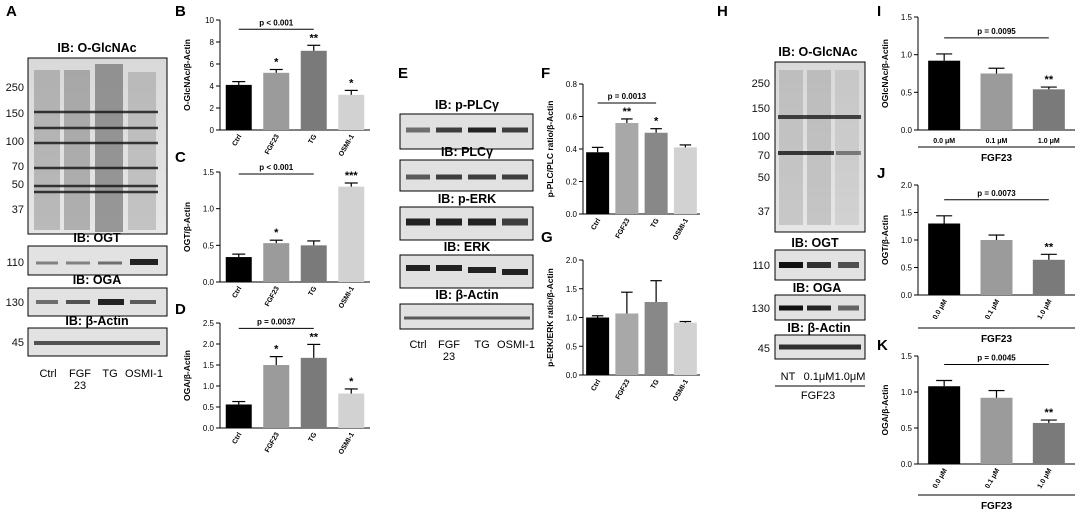 The image size is (1084, 515). I want to click on chart-i-category-label: 1.0 μM, so click(1049, 141).